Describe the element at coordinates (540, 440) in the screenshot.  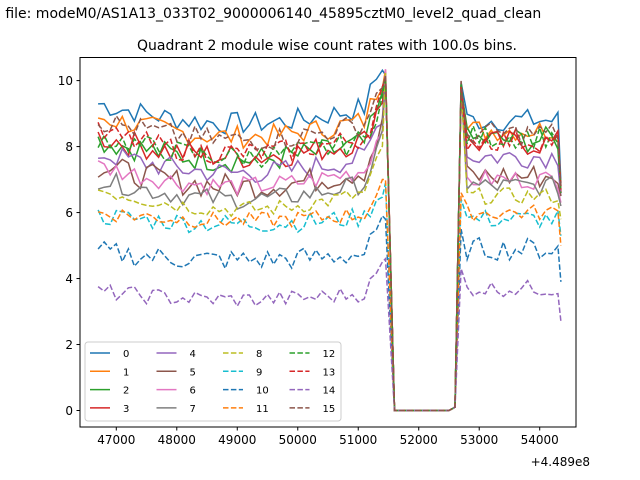
I see `x-tick-label: 54000` at that location.